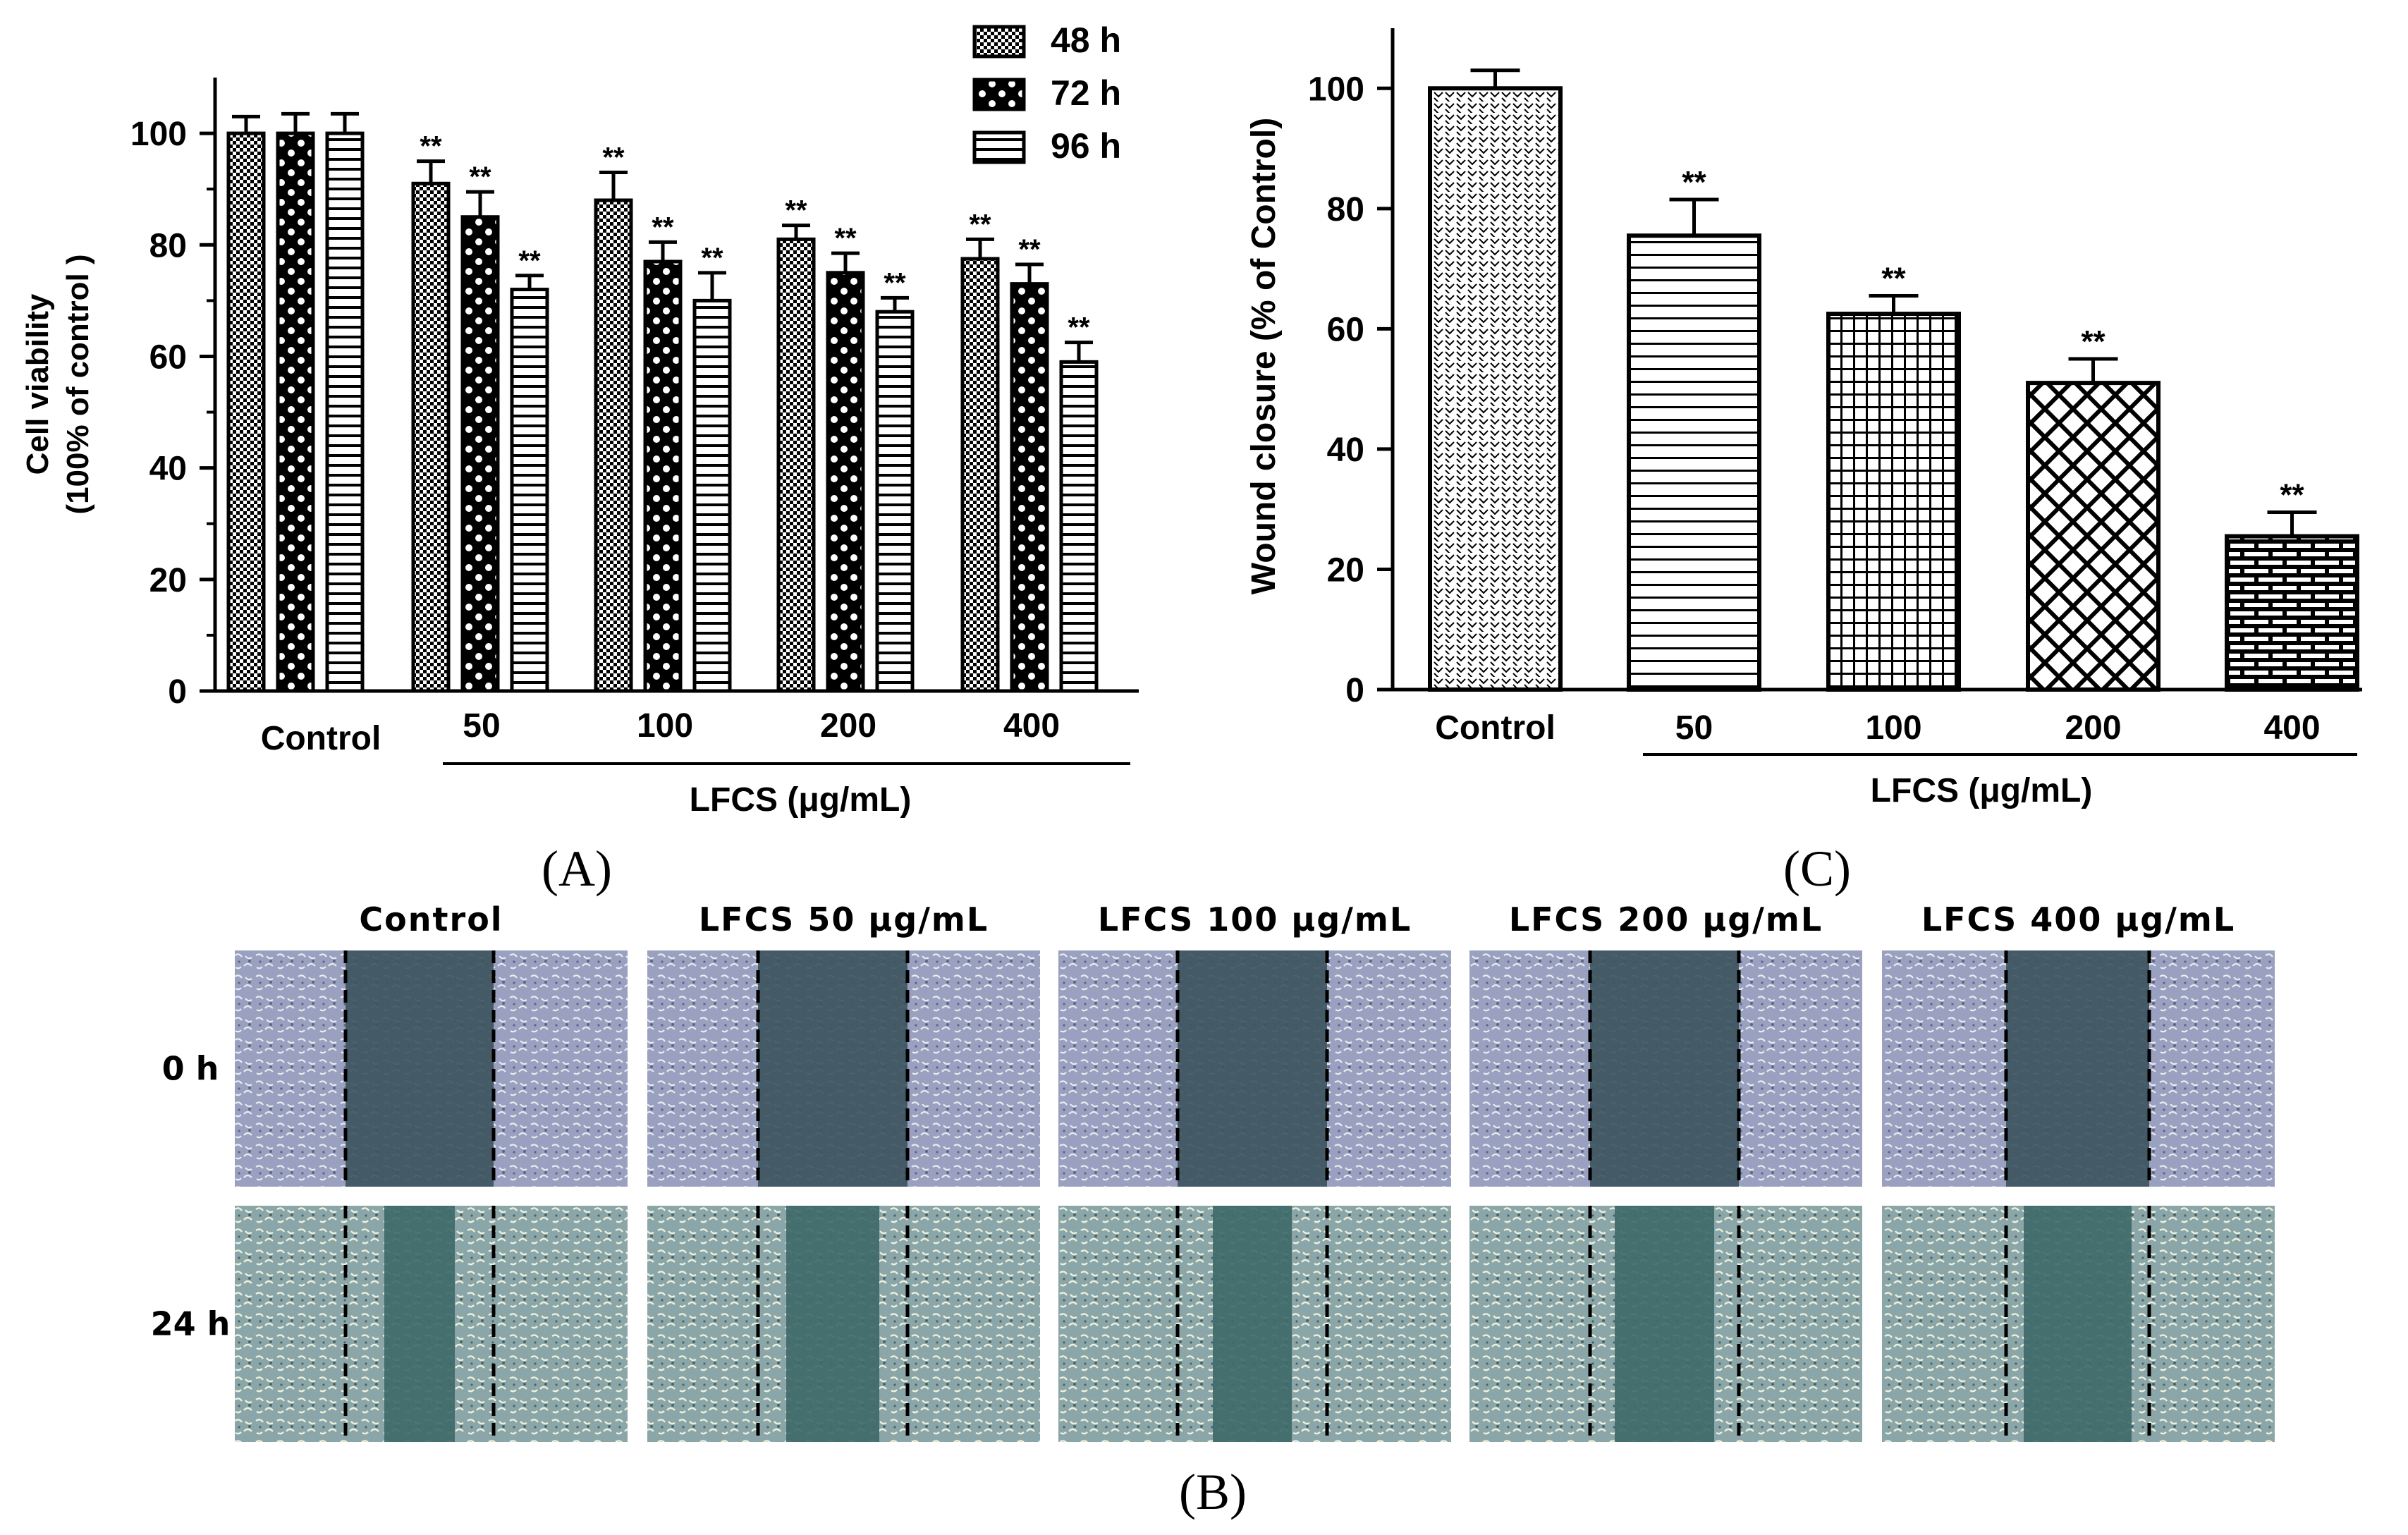 The width and height of the screenshot is (2408, 1535). What do you see at coordinates (295, 412) in the screenshot?
I see `bar-72h-Control` at bounding box center [295, 412].